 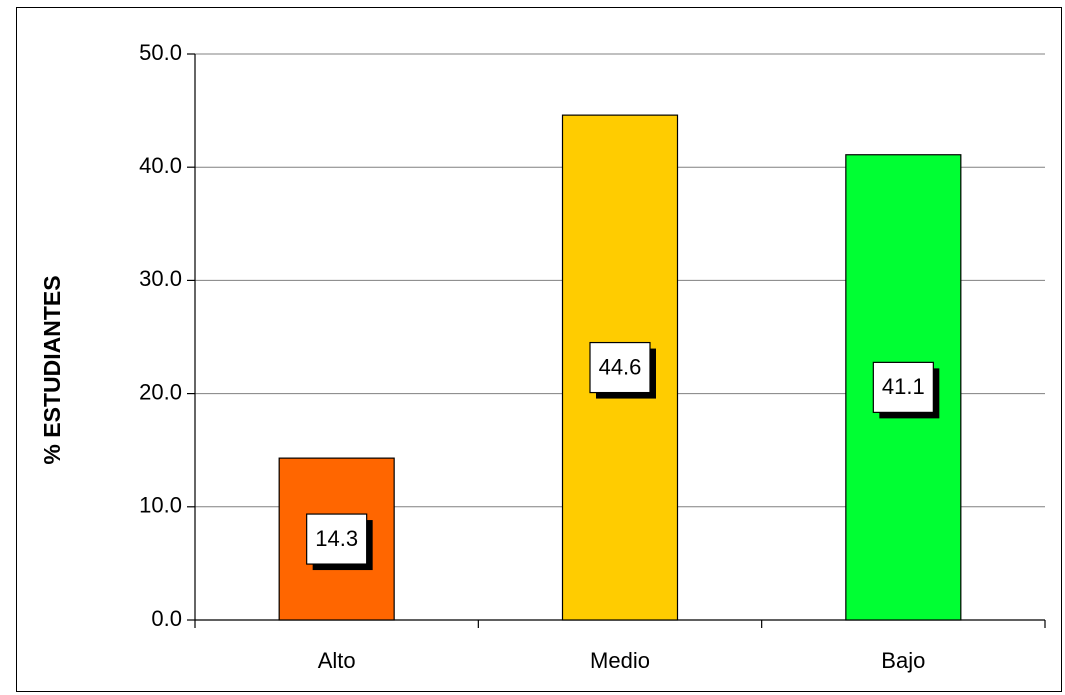 What do you see at coordinates (166, 618) in the screenshot?
I see `y-tick-label: 0.0` at bounding box center [166, 618].